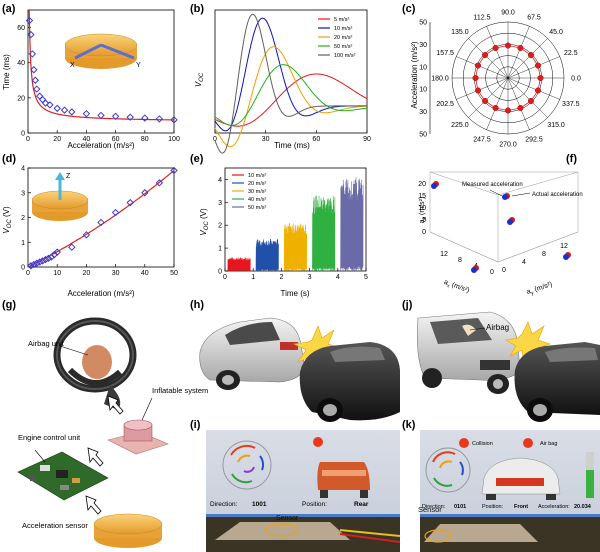 This screenshot has height=552, width=600. I want to click on g-flow-arrows, so click(104, 455).